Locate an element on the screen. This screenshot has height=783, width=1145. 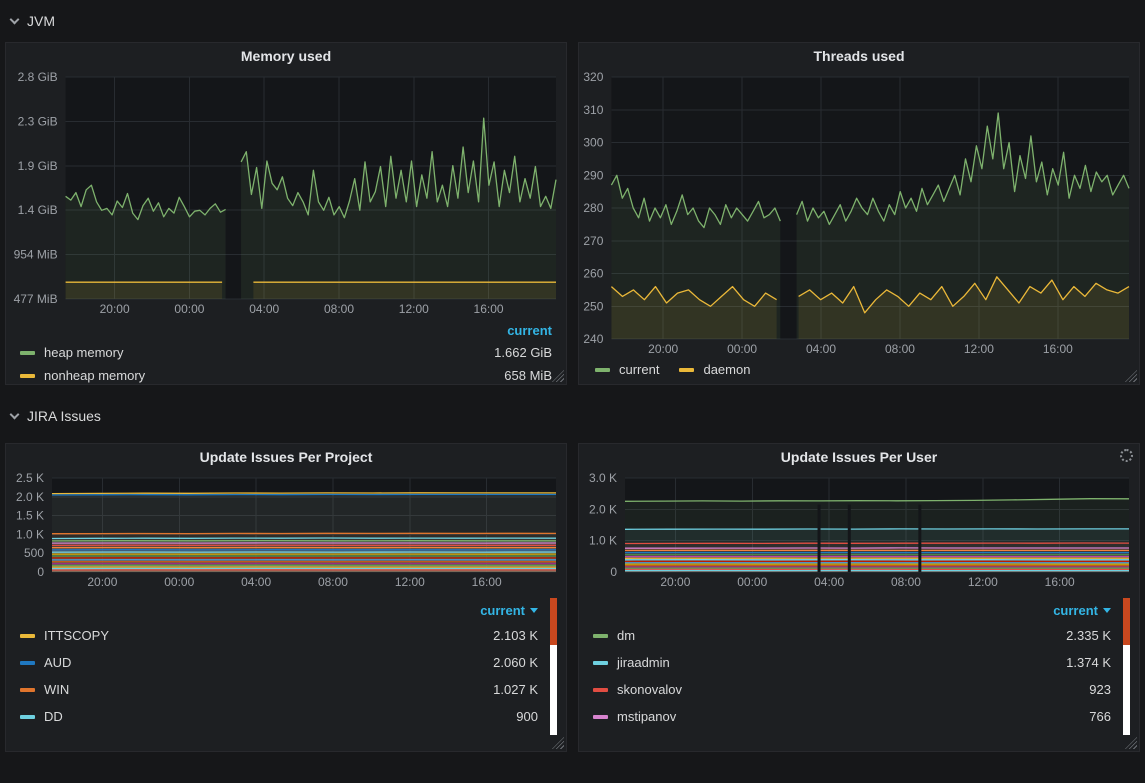
legend-item: current is located at coordinates (627, 369).